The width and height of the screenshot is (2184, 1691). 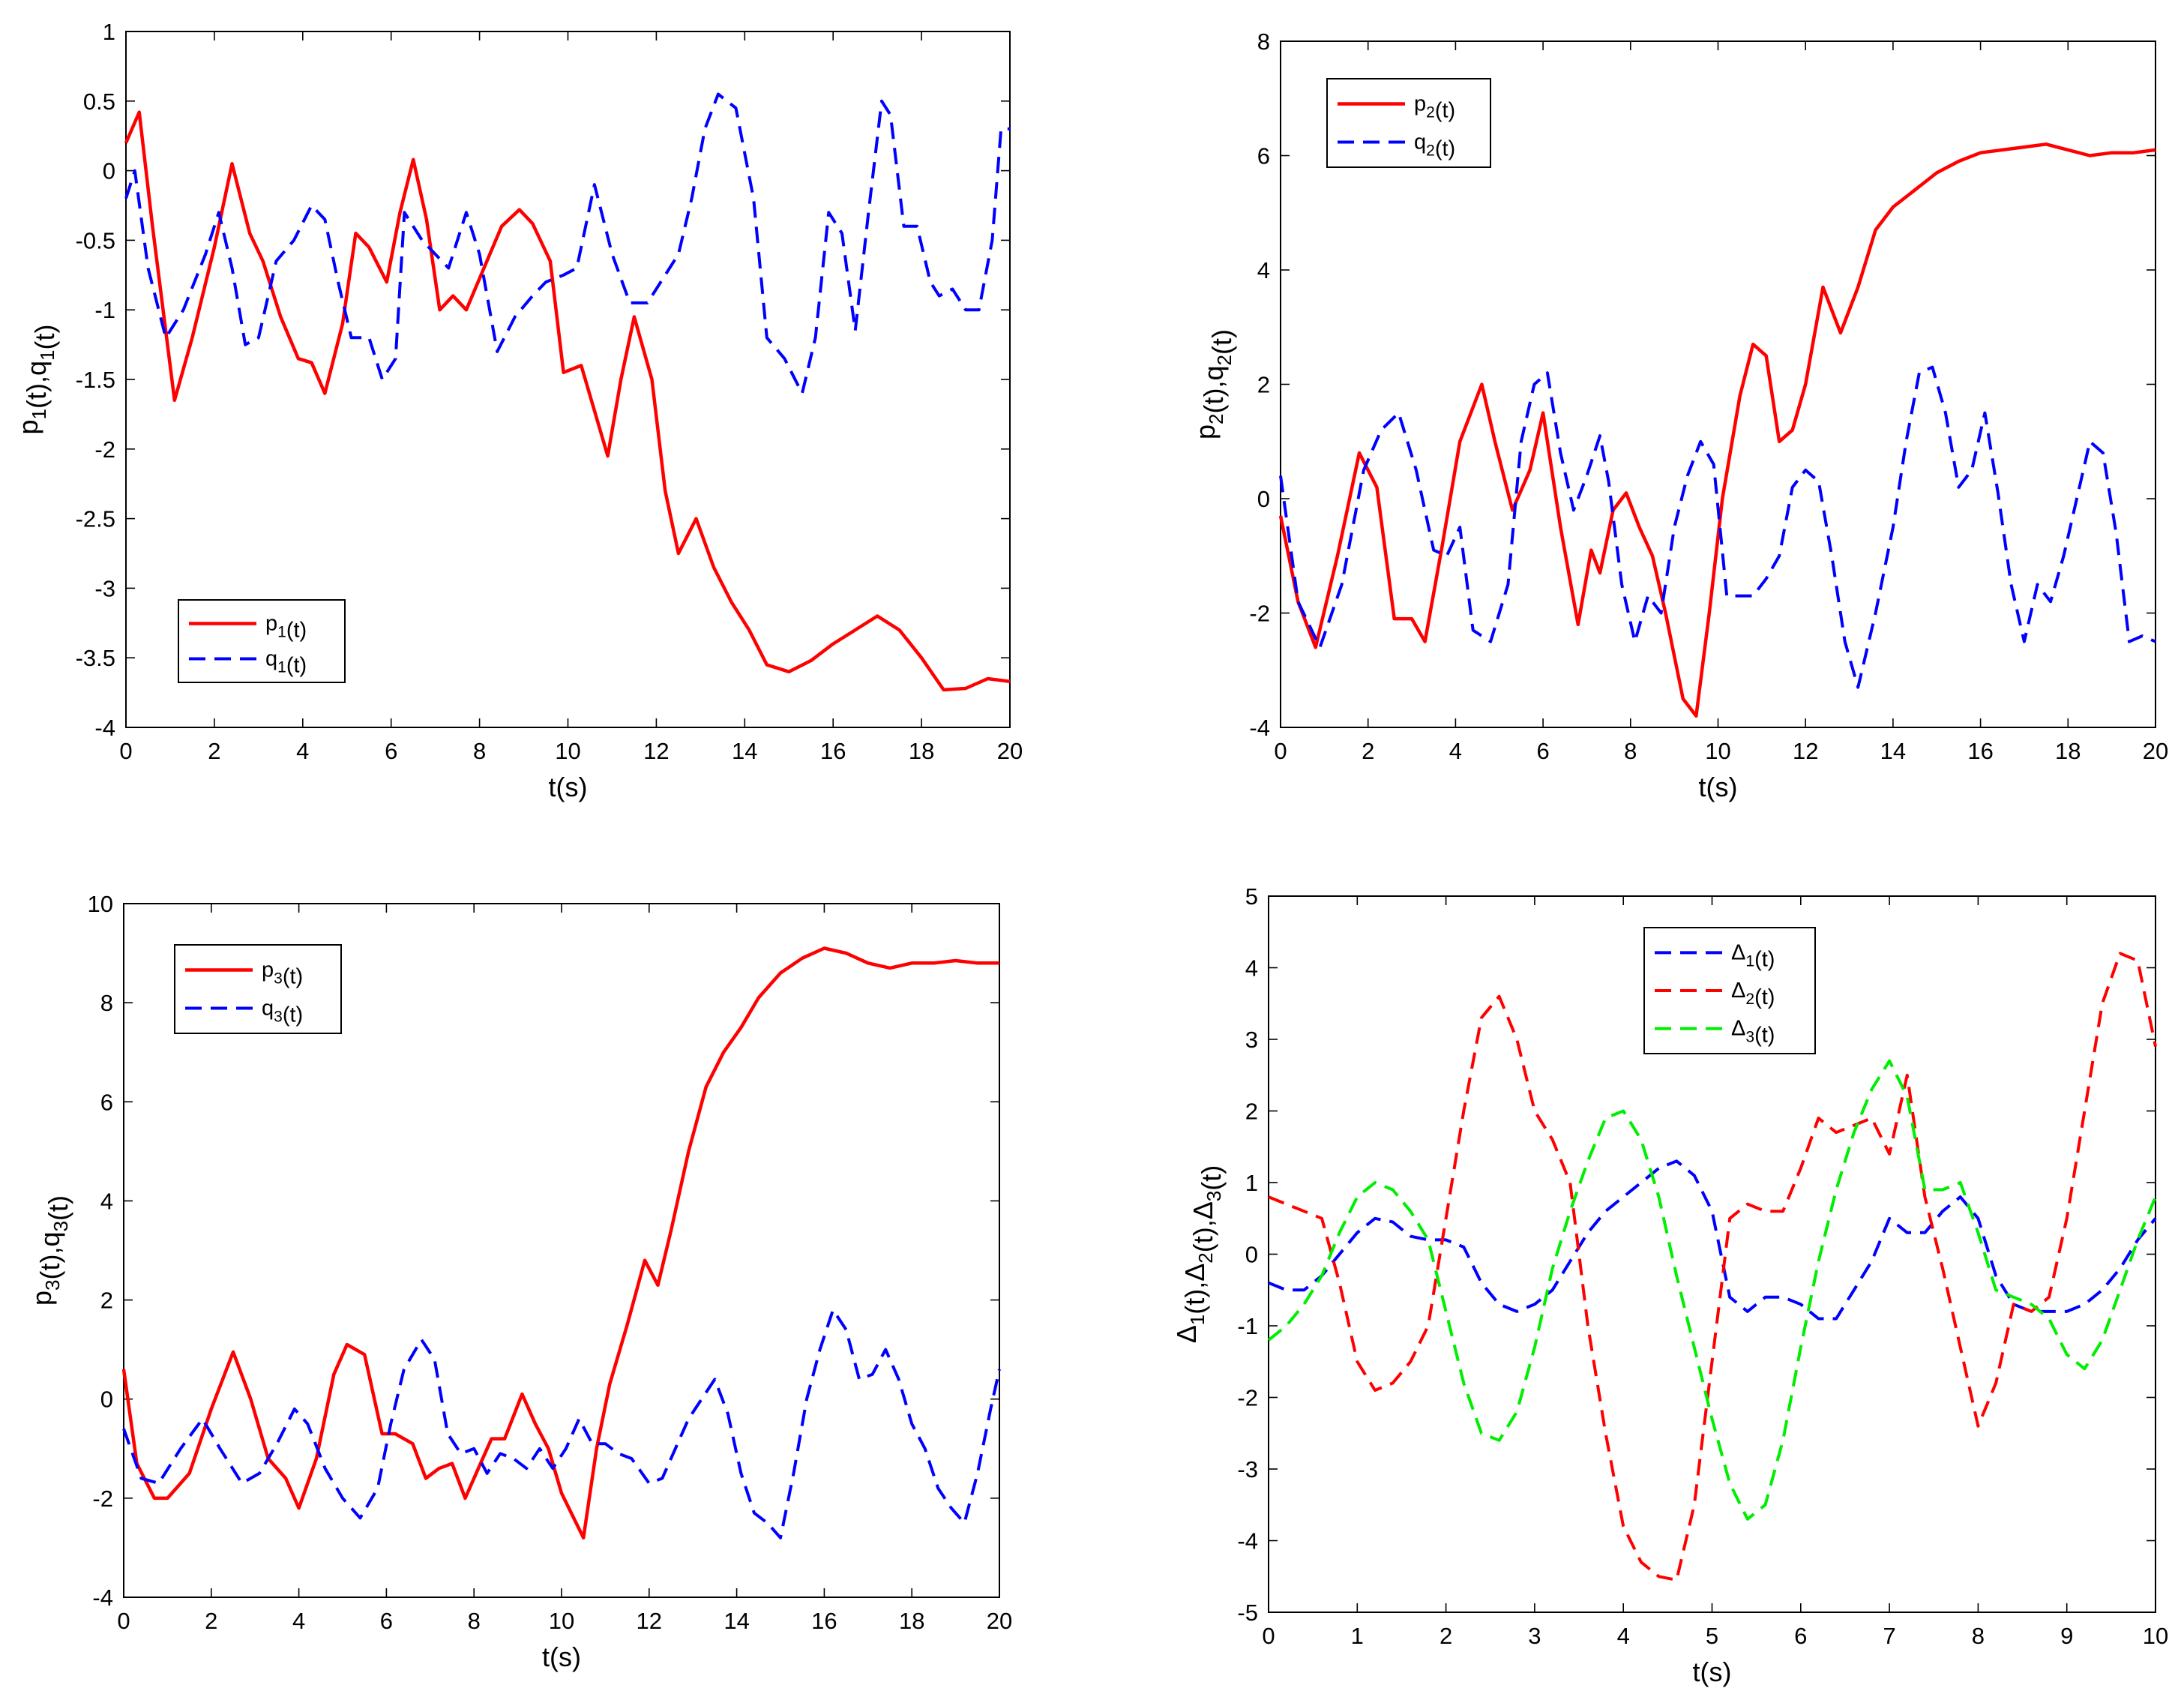 I want to click on legend-label: p1(t), so click(x=286, y=627).